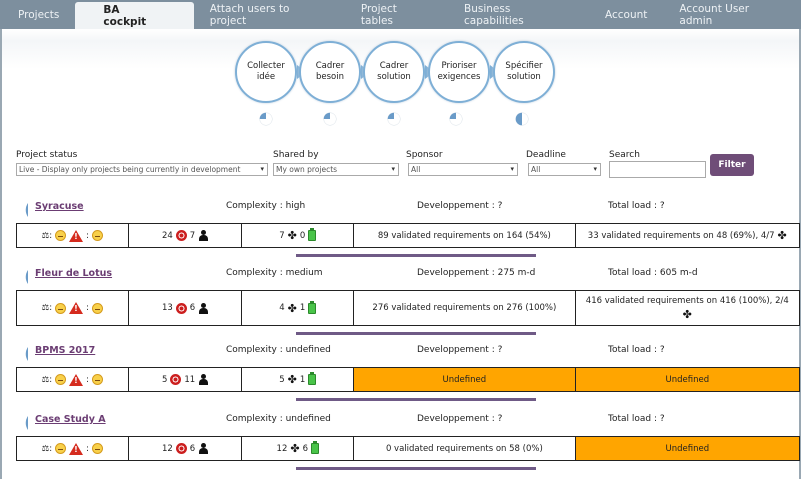 The image size is (801, 479). I want to click on dev-requirements-cell: 89 validated requirements on 164 (54%), so click(465, 235).